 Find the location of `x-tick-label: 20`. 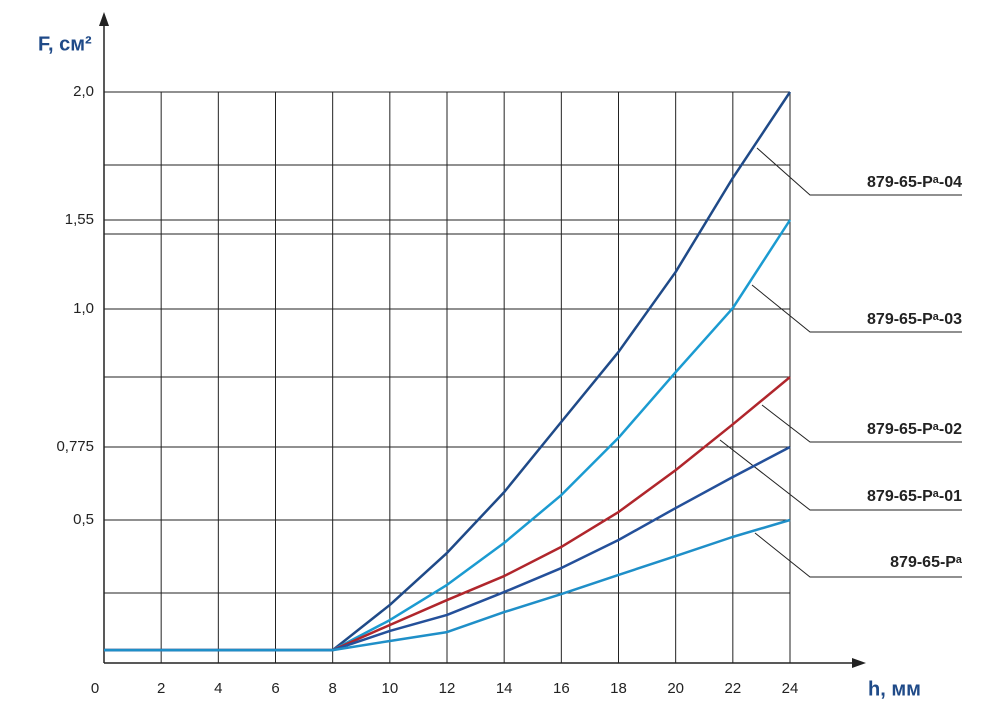

x-tick-label: 20 is located at coordinates (675, 688).